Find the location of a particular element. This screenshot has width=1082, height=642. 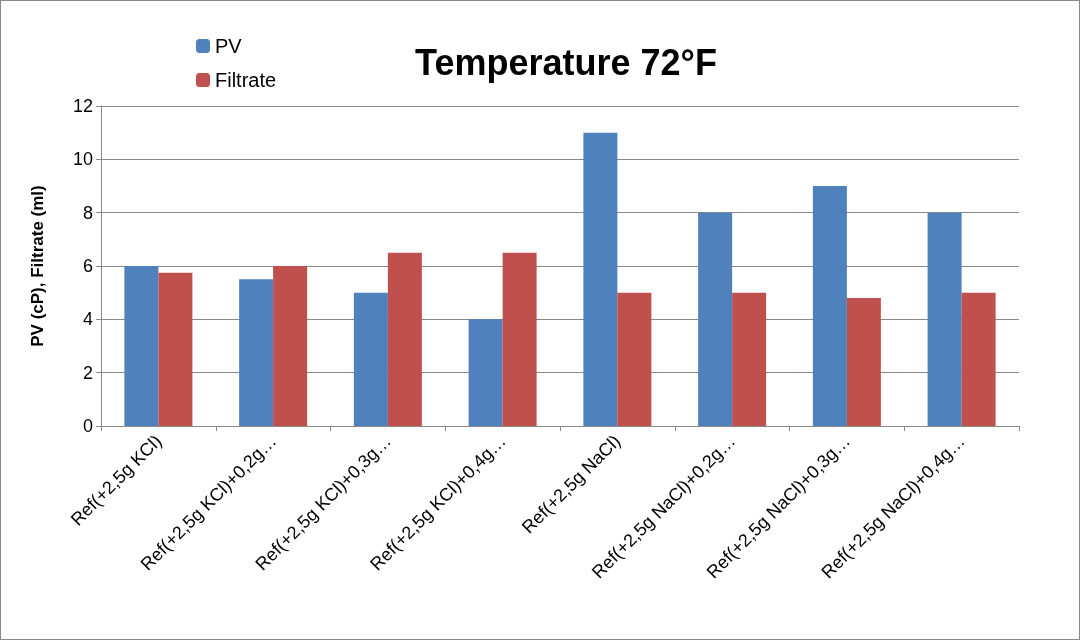

legend-label: Filtrate is located at coordinates (246, 80).